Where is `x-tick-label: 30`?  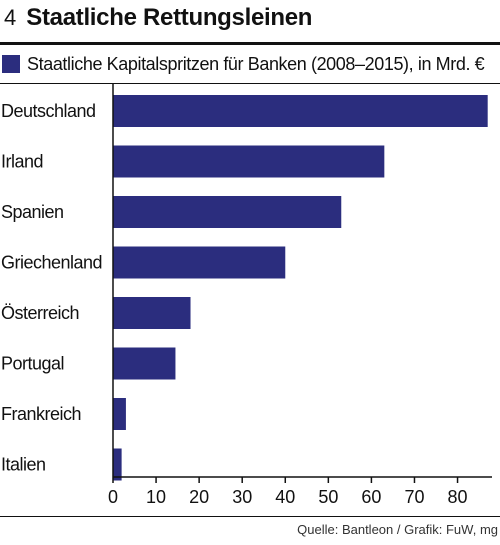
x-tick-label: 30 is located at coordinates (242, 497).